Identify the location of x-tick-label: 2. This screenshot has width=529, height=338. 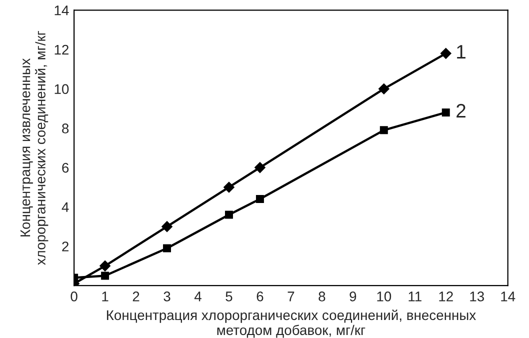
(136, 297).